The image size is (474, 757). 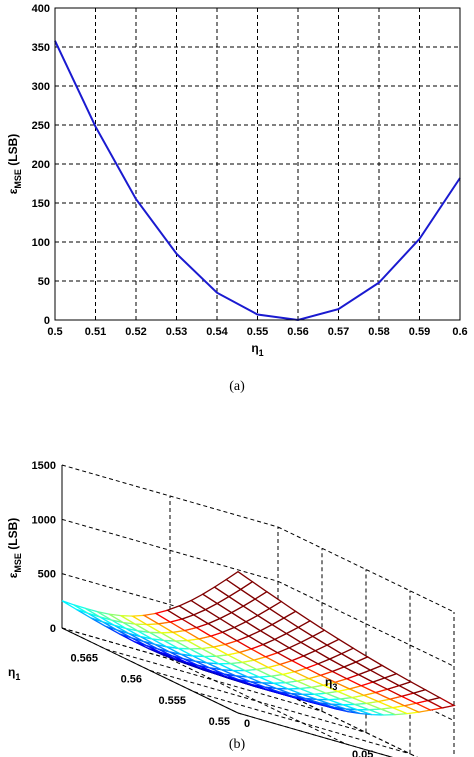 I want to click on z-axis-label: εMSE (LSB), so click(x=14, y=548).